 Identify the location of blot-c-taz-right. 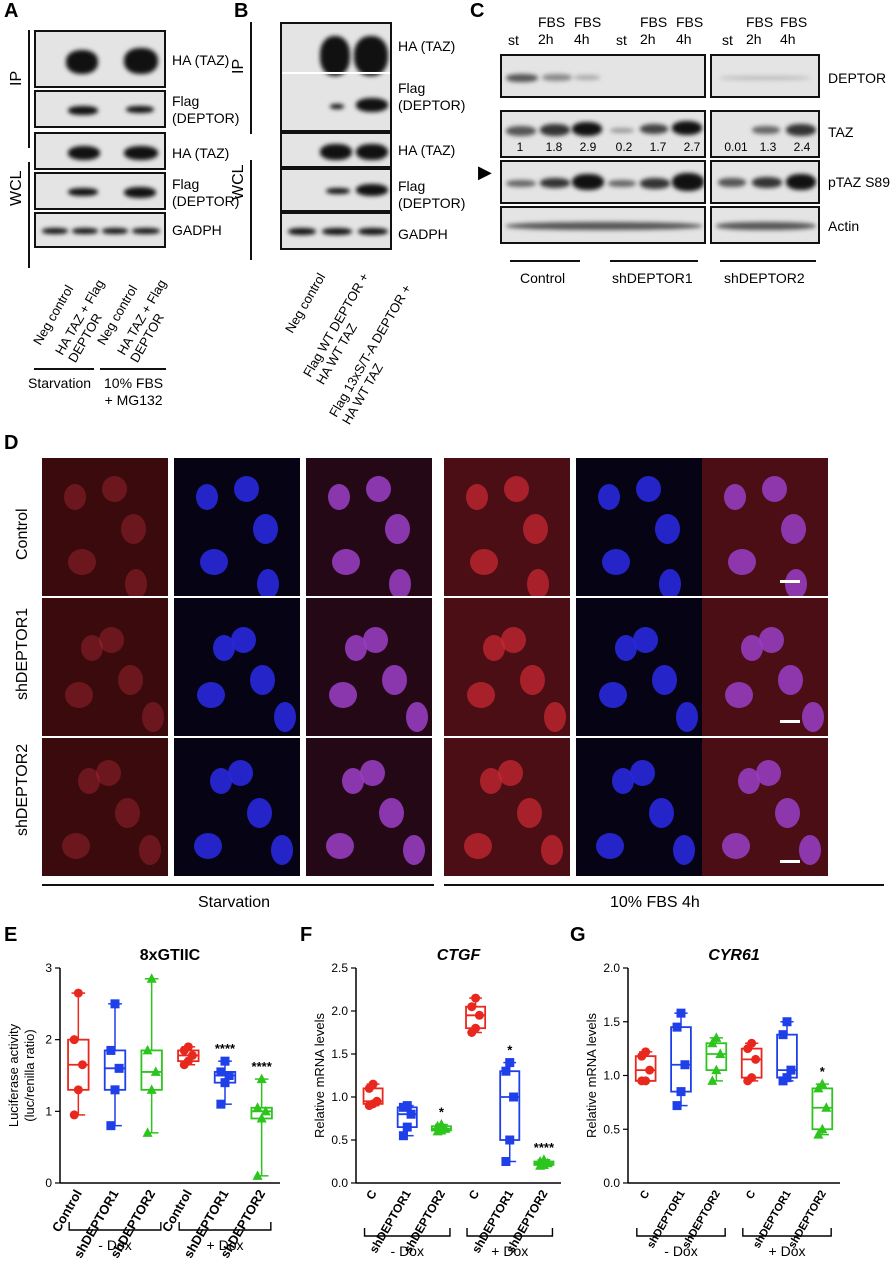
(765, 134).